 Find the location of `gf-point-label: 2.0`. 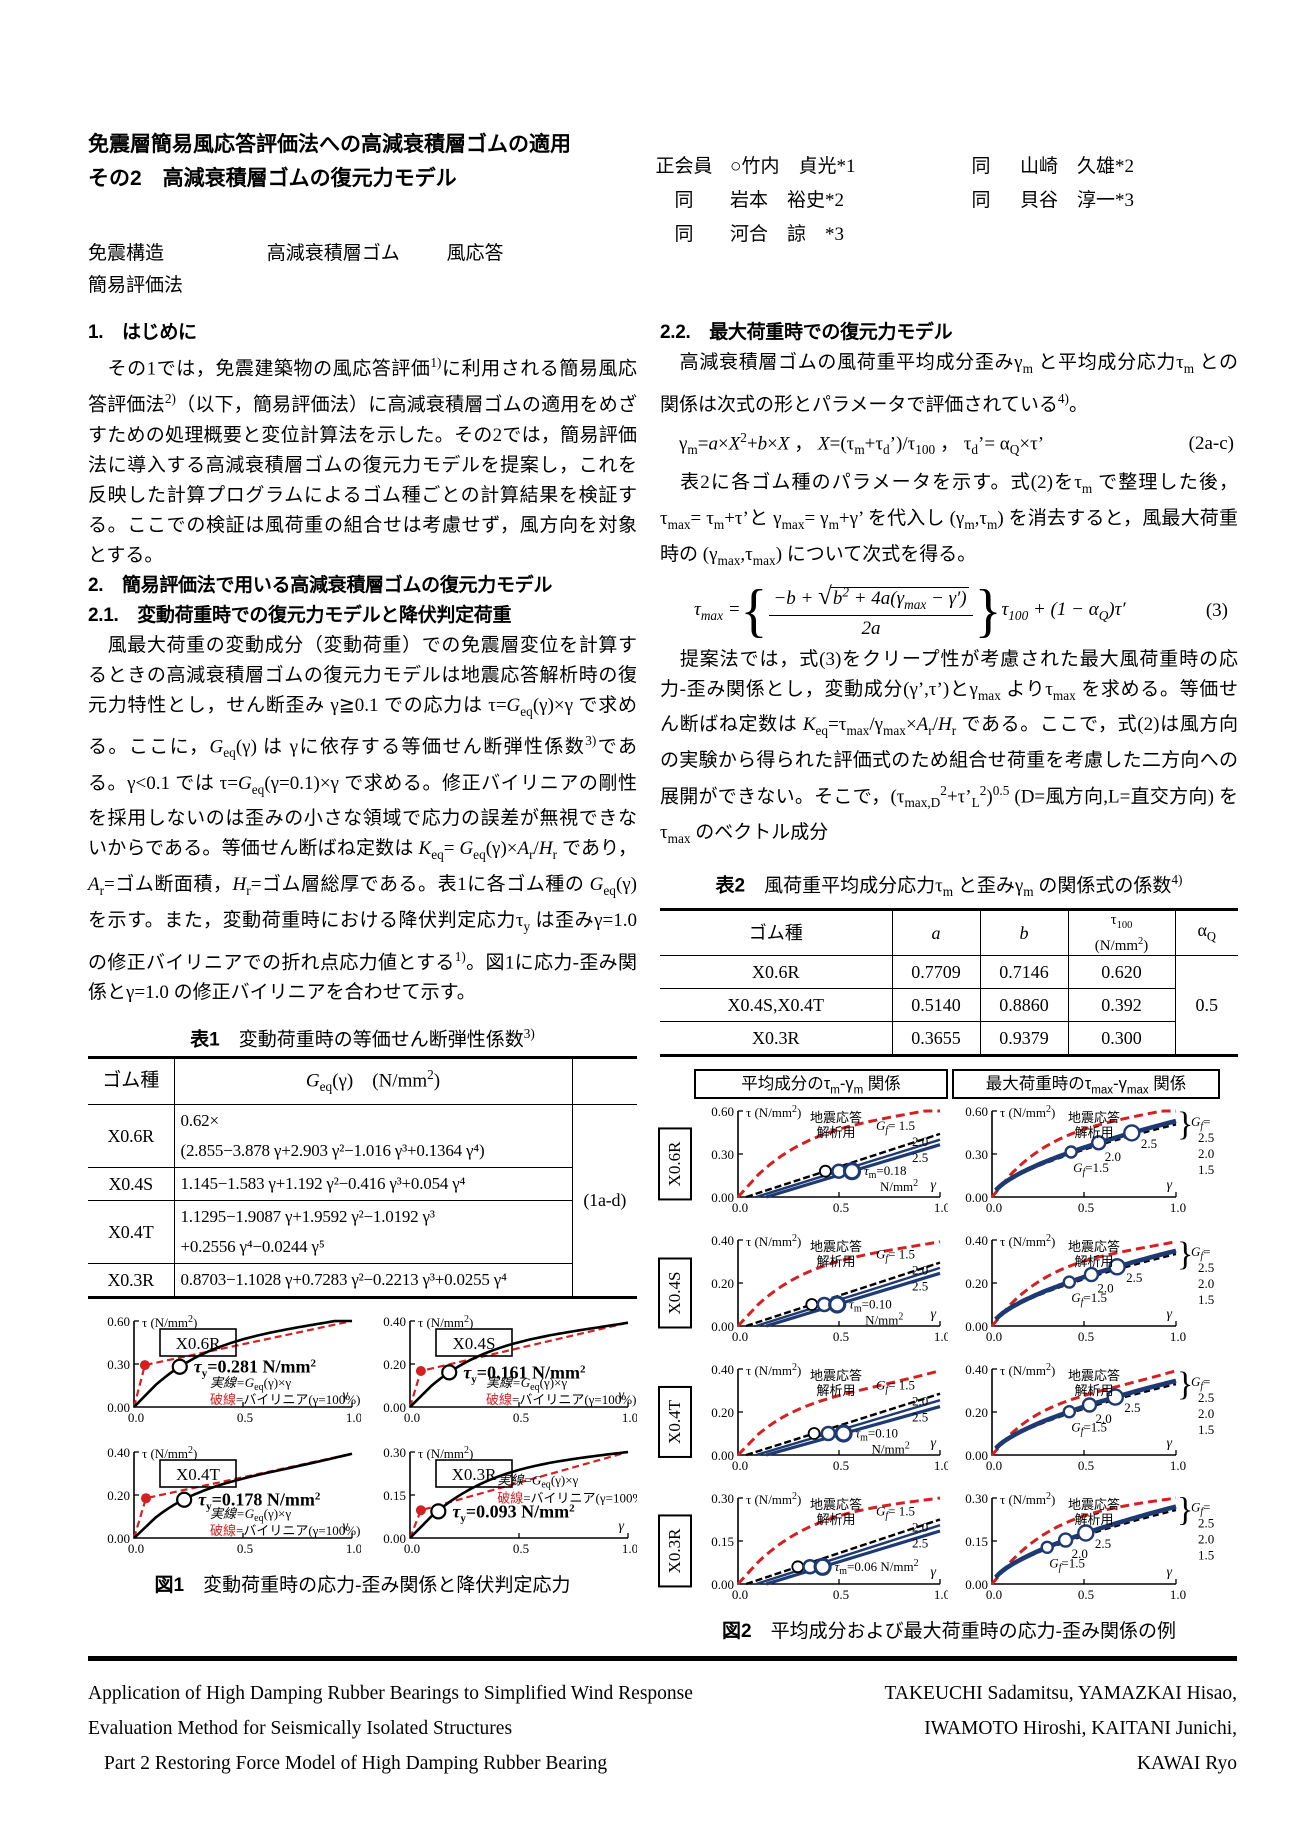

gf-point-label: 2.0 is located at coordinates (1080, 1553).